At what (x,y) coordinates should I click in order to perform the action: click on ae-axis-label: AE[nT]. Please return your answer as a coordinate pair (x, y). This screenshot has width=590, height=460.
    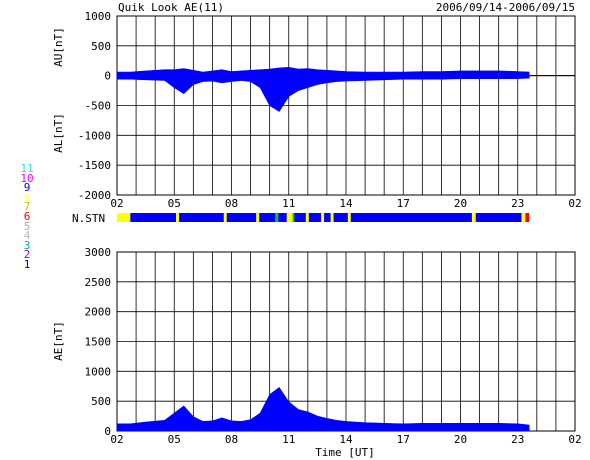
    Looking at the image, I should click on (58, 341).